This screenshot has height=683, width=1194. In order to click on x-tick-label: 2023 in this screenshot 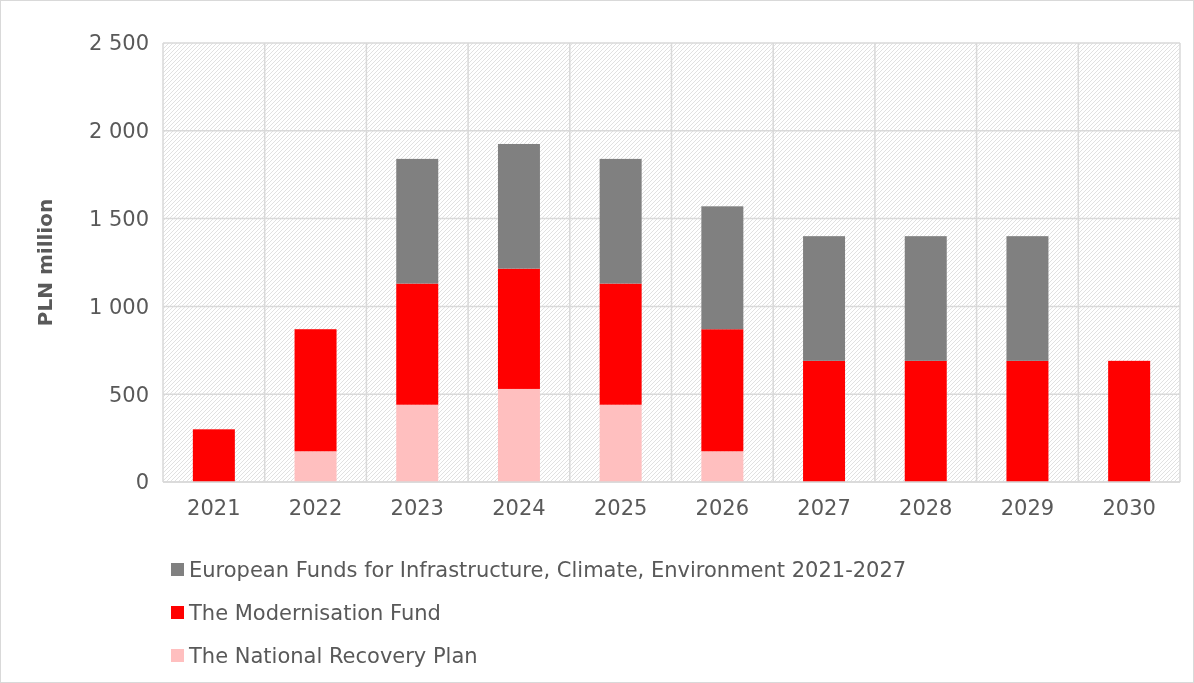, I will do `click(417, 508)`.